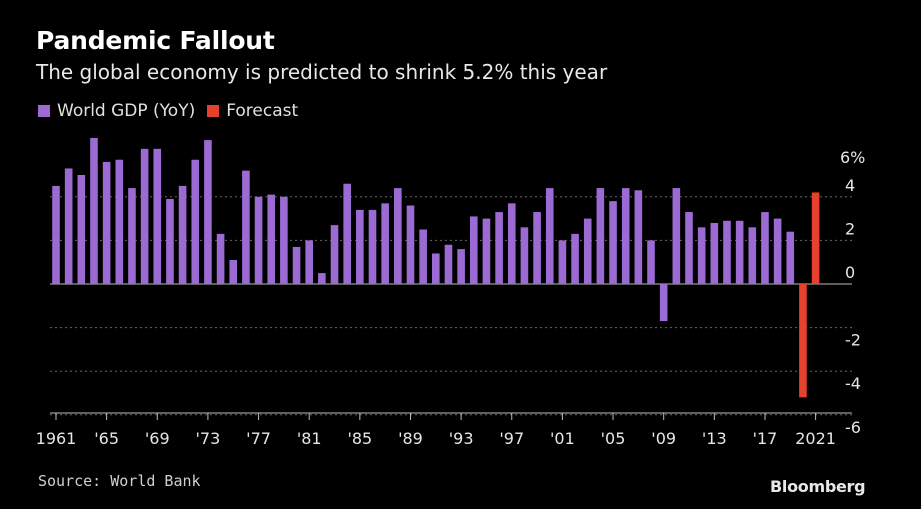  I want to click on bar-1978, so click(271, 239).